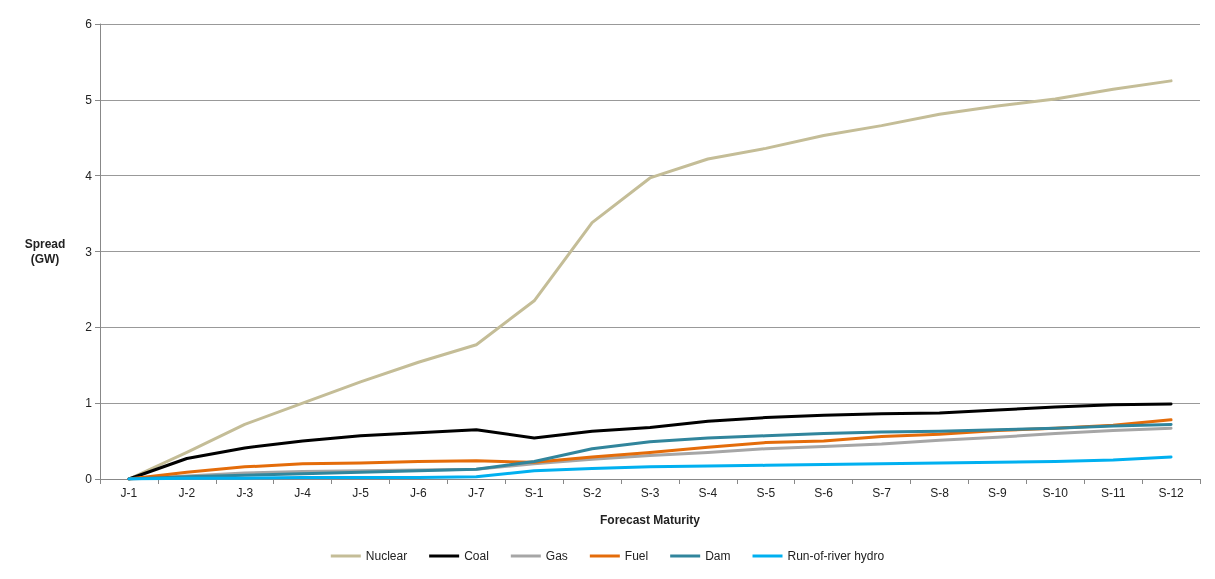 This screenshot has height=579, width=1215. I want to click on x-tick-label: J-7, so click(476, 493).